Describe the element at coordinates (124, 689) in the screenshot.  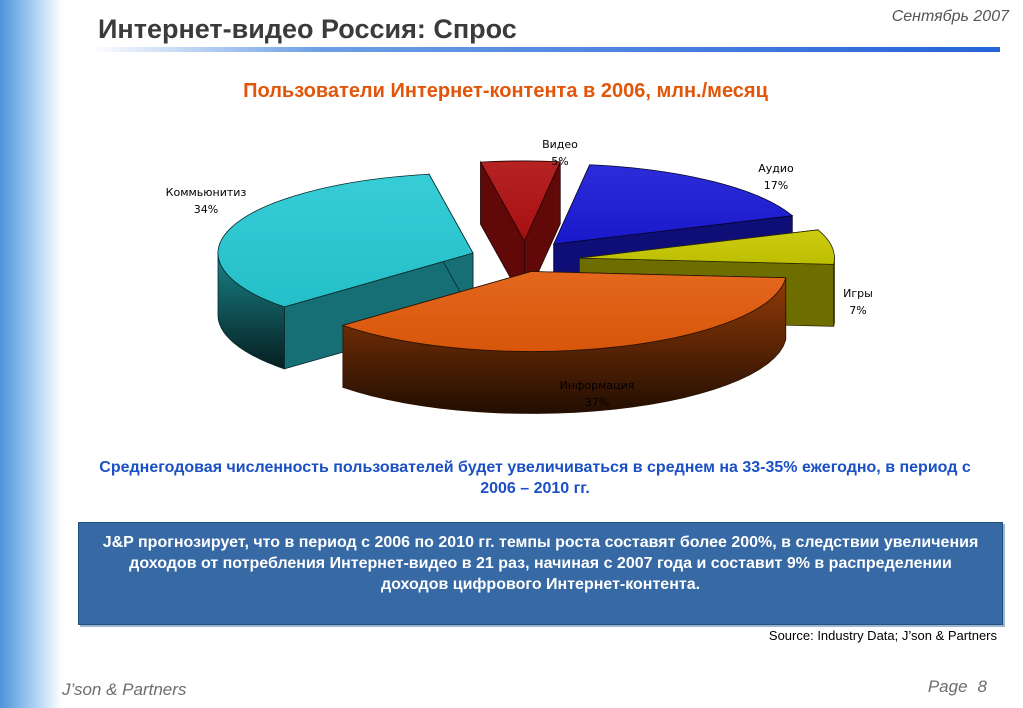
I see `footer-brand: J’son & Partners` at that location.